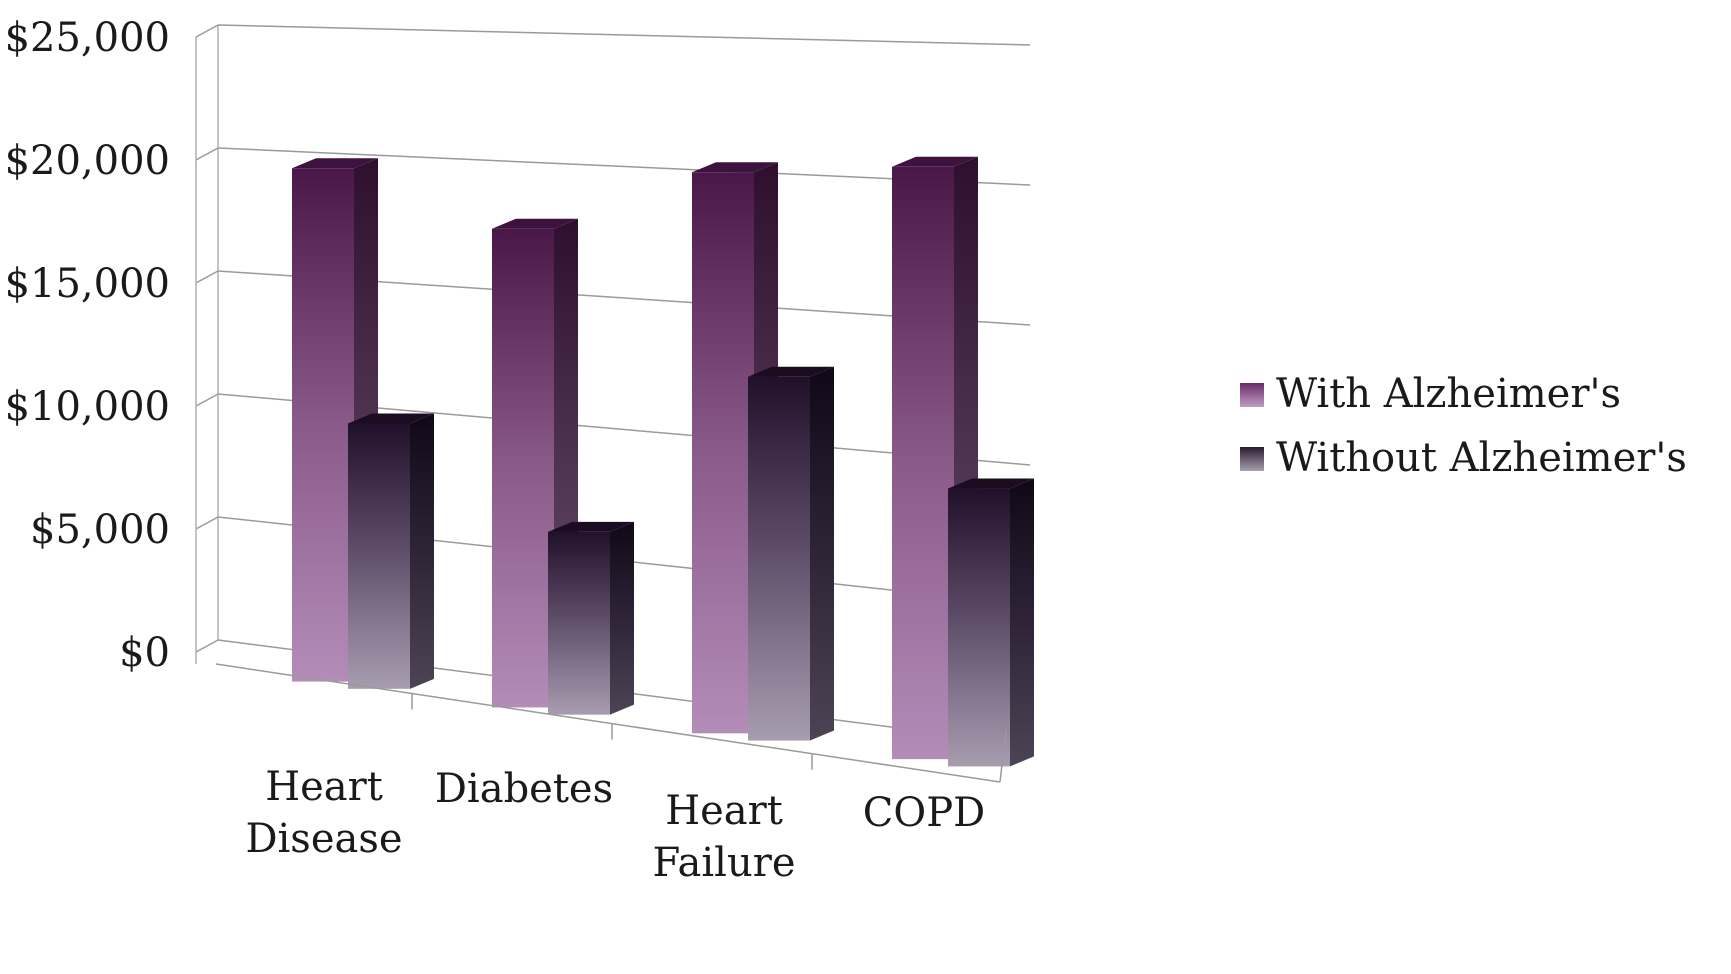 This screenshot has width=1731, height=974. What do you see at coordinates (87, 38) in the screenshot?
I see `y-tick-label: $25,000` at bounding box center [87, 38].